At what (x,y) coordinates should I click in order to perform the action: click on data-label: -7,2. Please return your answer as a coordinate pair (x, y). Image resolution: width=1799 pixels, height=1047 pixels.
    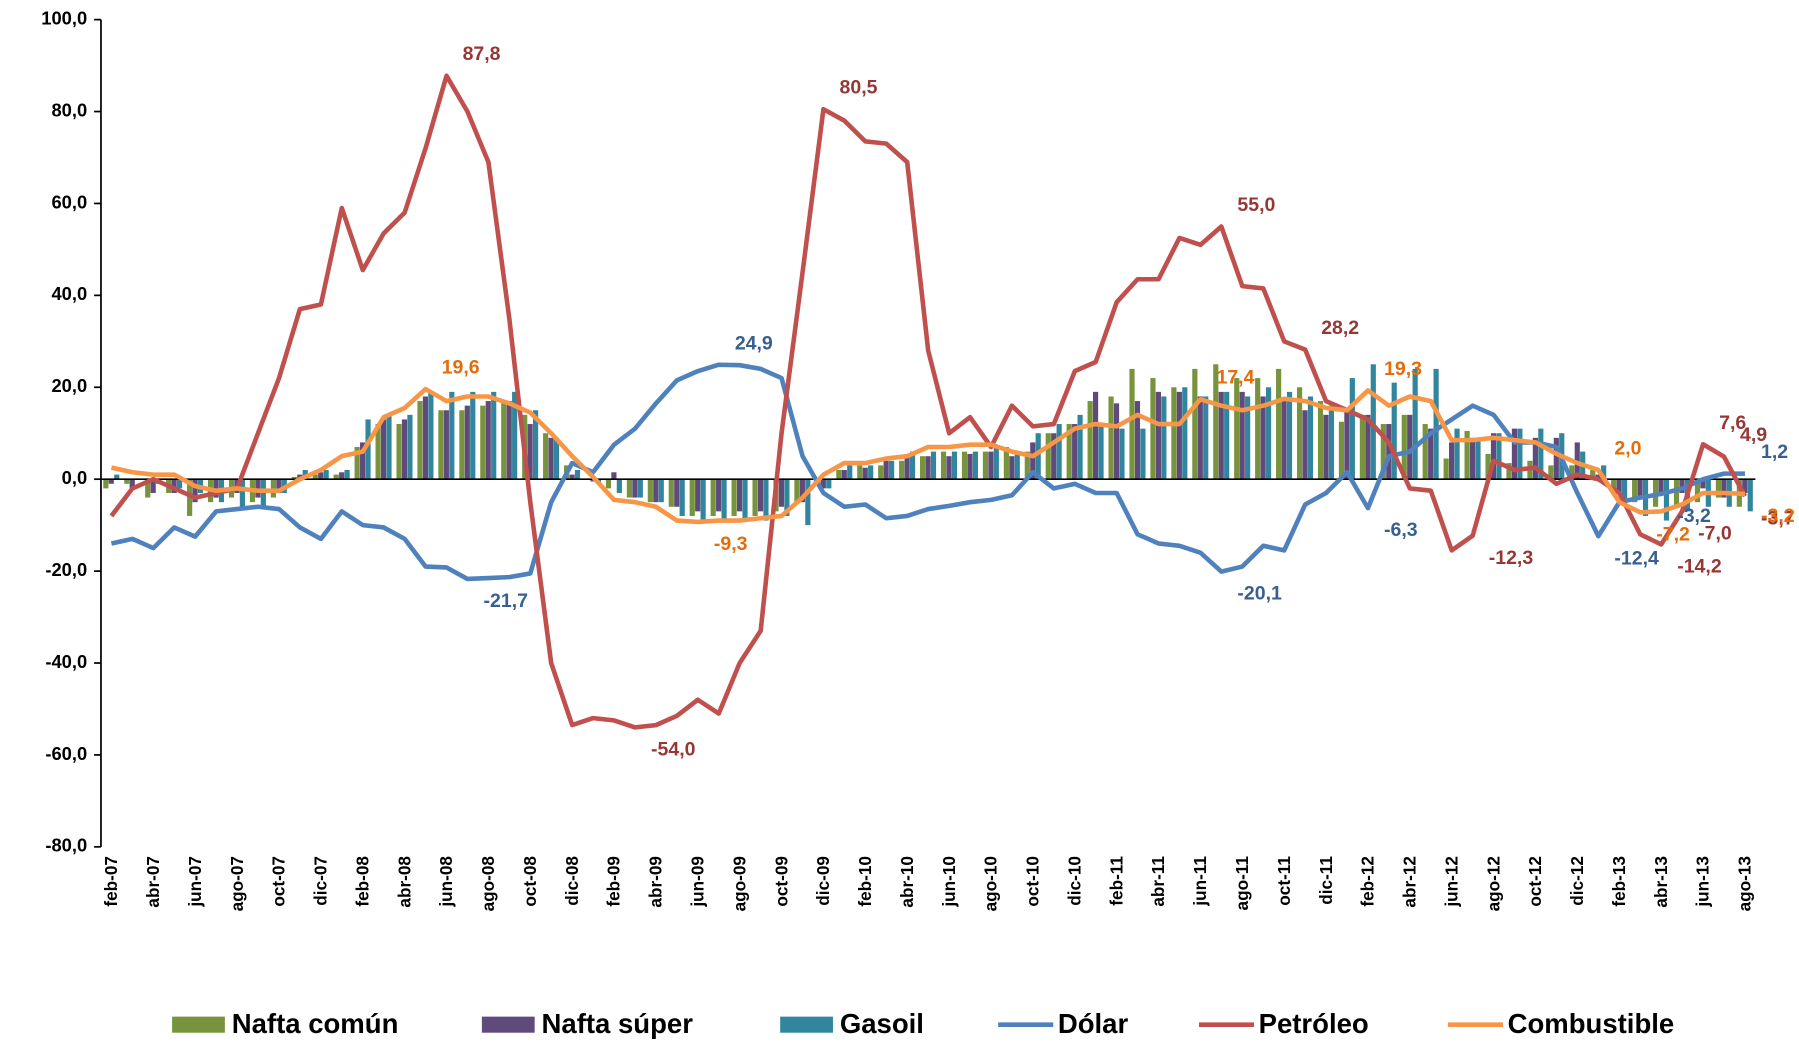
    Looking at the image, I should click on (1673, 534).